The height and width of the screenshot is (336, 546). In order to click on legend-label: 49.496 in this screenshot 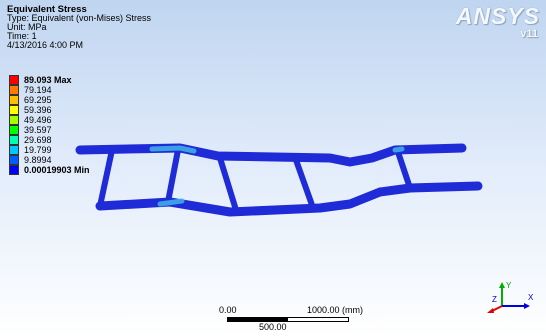, I will do `click(38, 120)`.